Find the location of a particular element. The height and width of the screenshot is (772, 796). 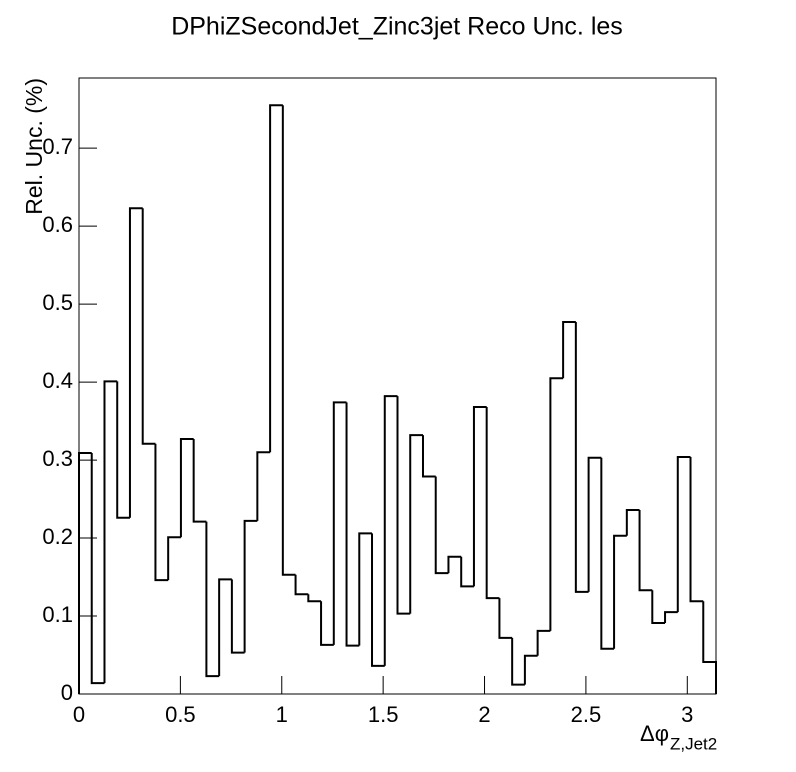

y-tick-label: 0.5 is located at coordinates (57, 302).